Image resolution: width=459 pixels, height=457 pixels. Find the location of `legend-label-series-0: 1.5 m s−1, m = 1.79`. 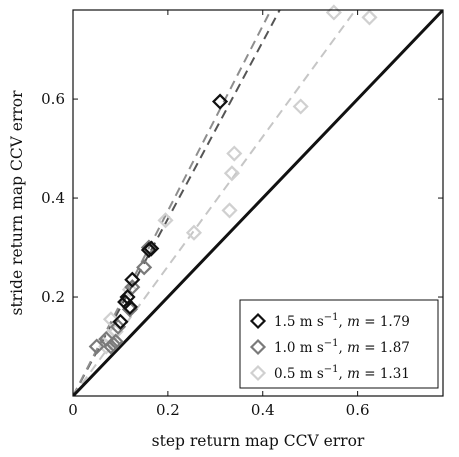

legend-label-series-0: 1.5 m s−1, m = 1.79 is located at coordinates (342, 321).